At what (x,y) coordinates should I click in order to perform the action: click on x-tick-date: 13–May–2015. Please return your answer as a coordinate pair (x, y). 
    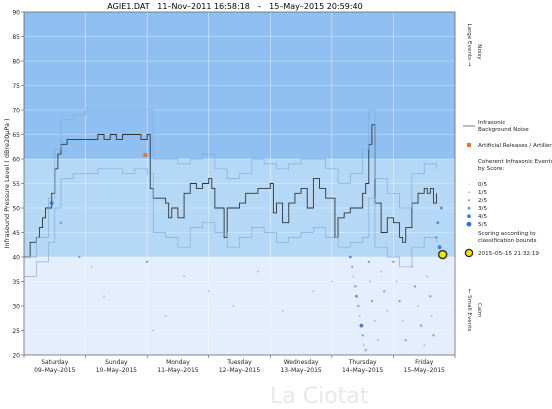
    Looking at the image, I should click on (300, 370).